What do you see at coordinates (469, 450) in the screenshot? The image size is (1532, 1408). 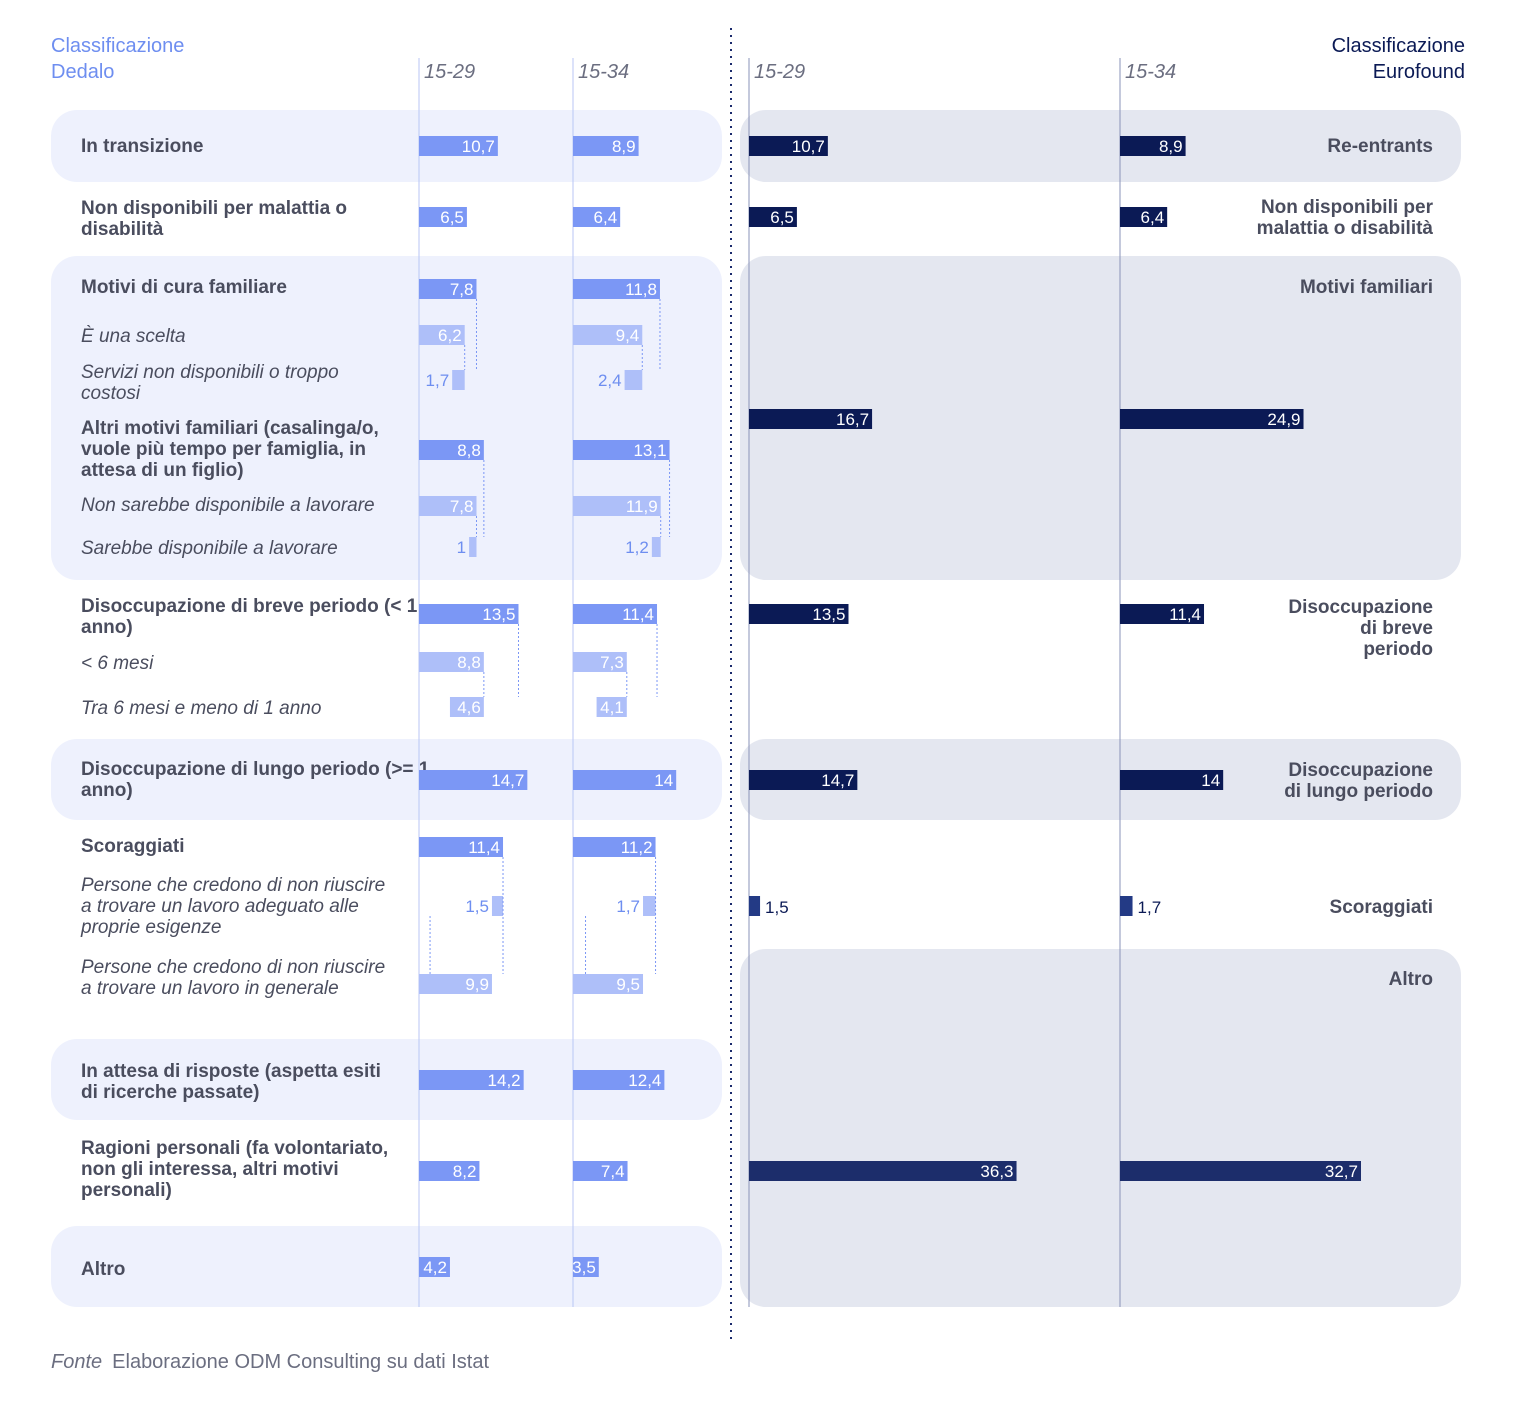 I see `dedalo-value-a-5: 8,8` at bounding box center [469, 450].